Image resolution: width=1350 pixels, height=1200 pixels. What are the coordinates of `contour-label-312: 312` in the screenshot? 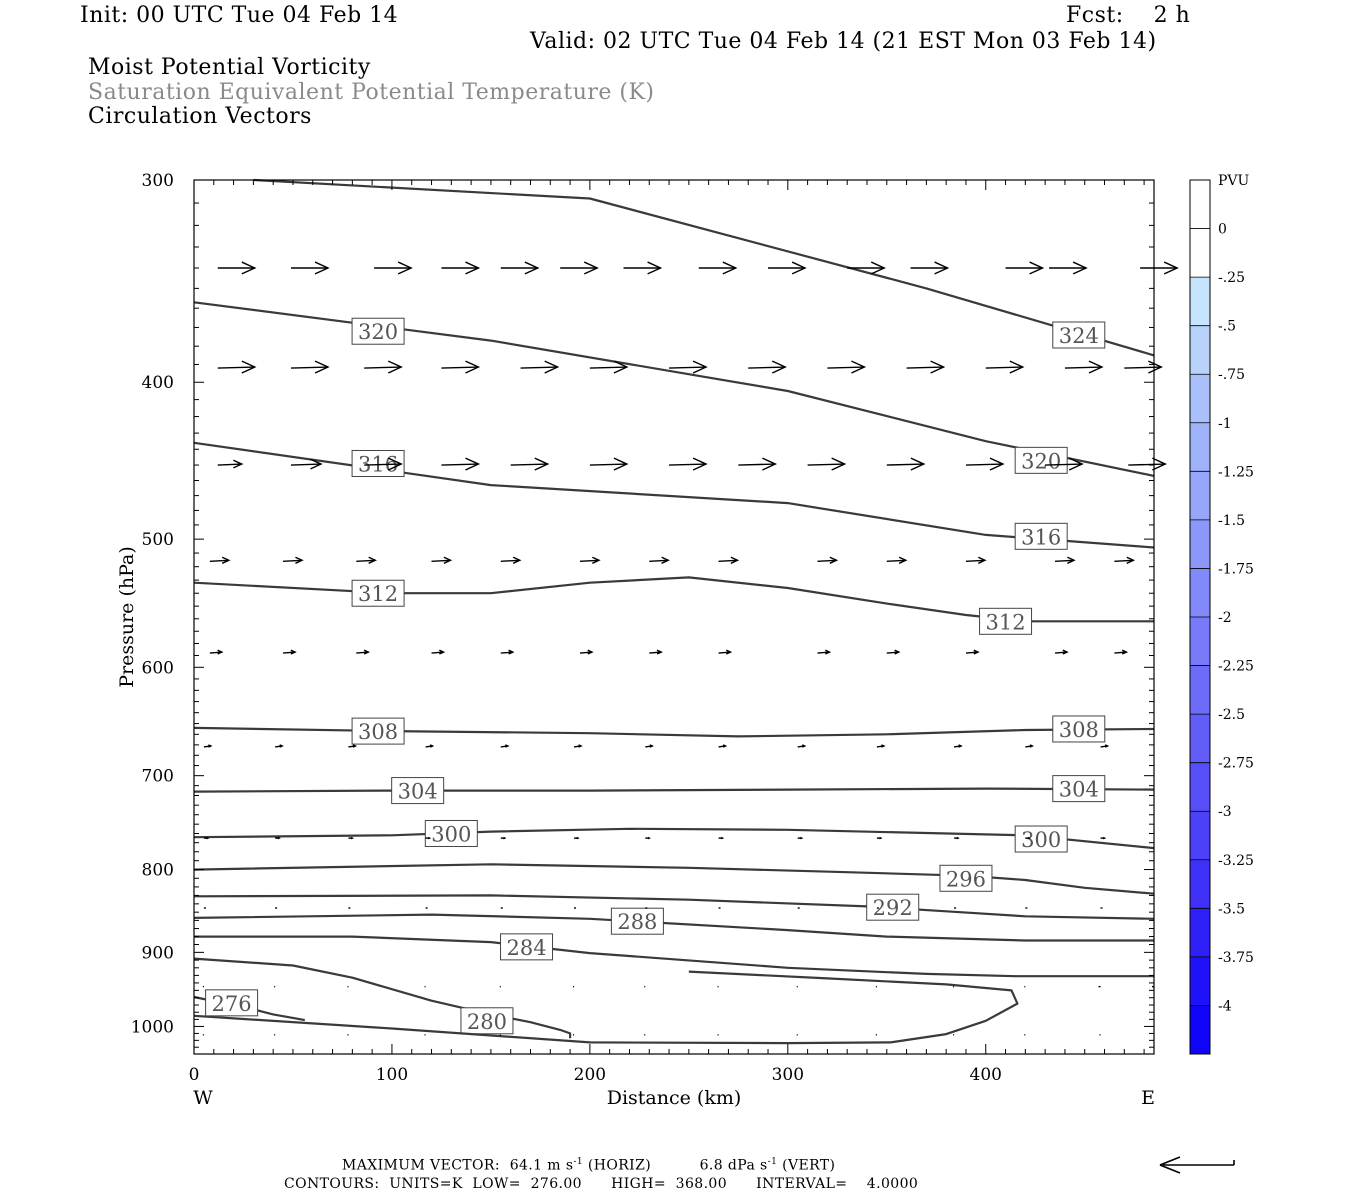 It's located at (1005, 622).